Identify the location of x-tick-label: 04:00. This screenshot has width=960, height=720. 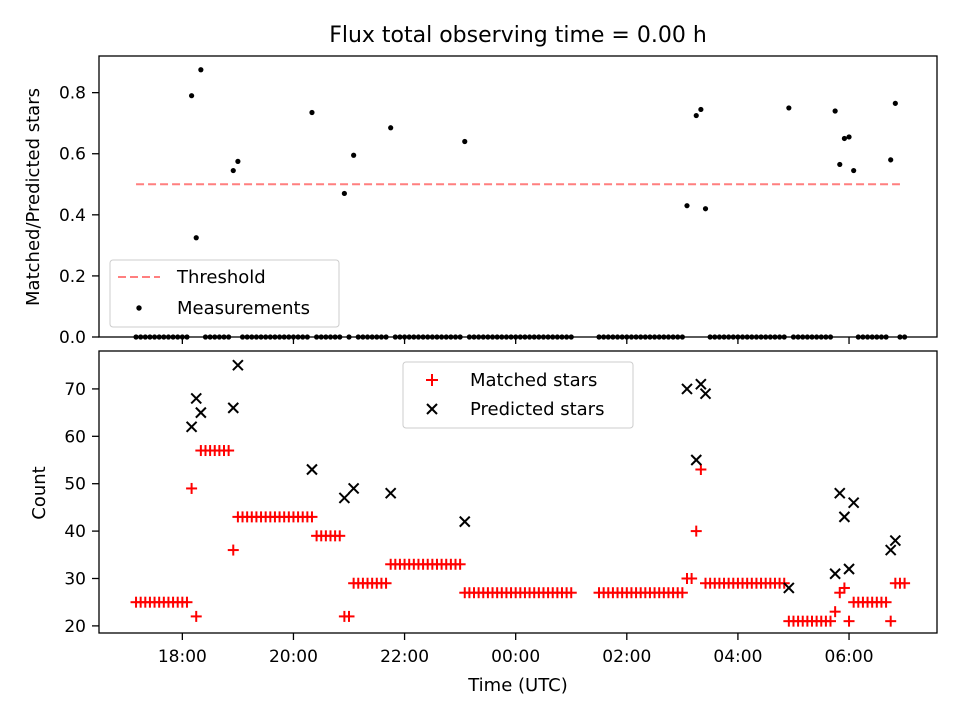
(737, 657).